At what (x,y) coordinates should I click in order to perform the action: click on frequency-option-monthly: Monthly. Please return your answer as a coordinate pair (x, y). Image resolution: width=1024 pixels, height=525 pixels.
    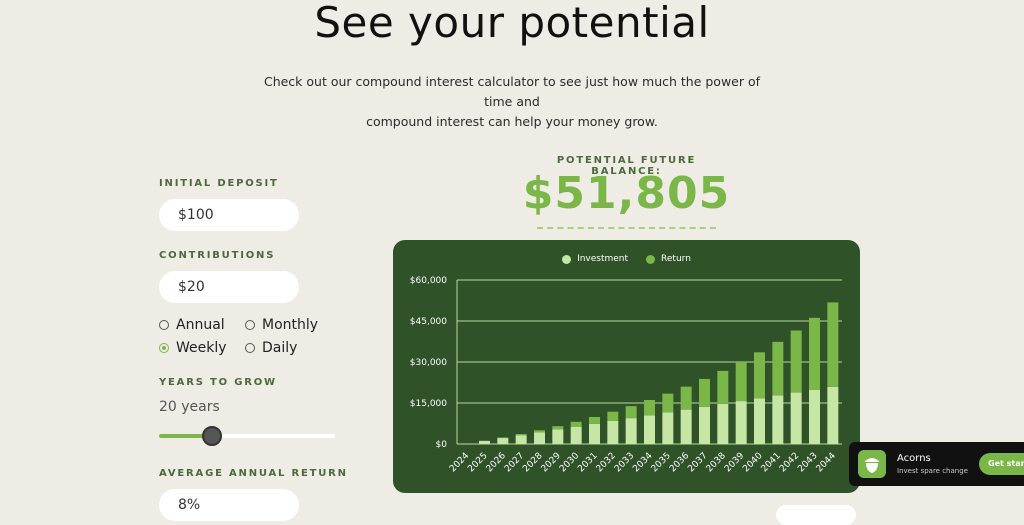
    Looking at the image, I should click on (281, 325).